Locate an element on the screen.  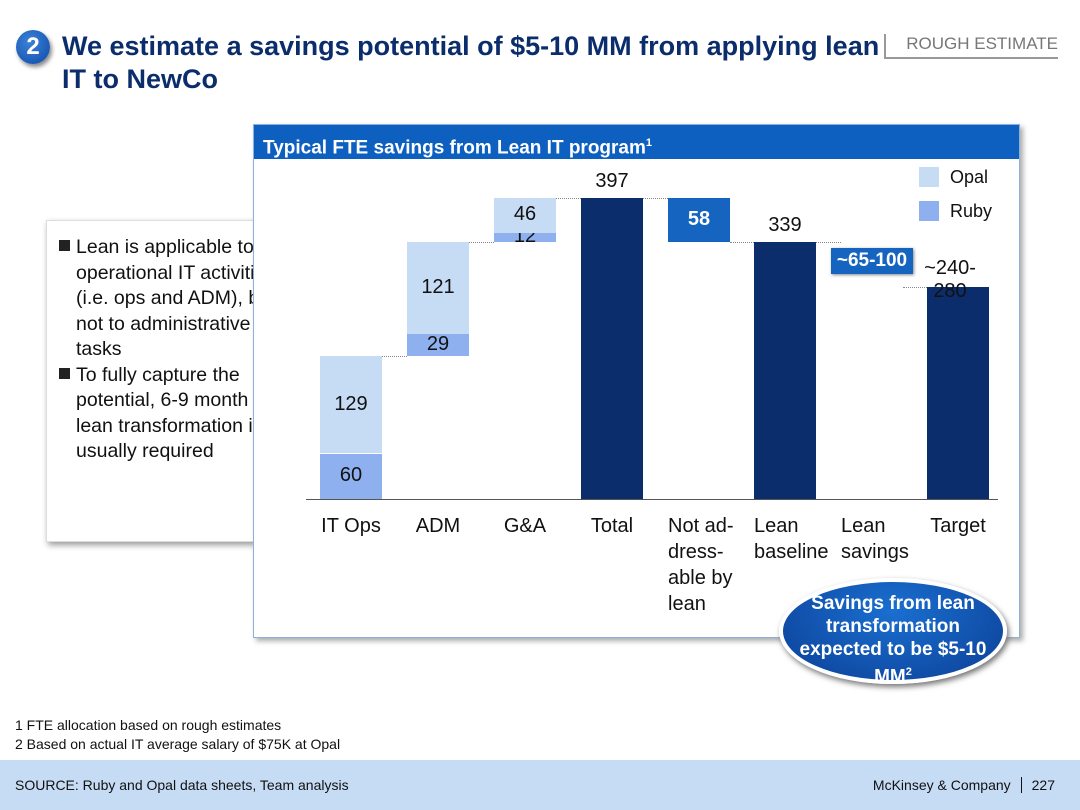
bar-ruby-0-label: 60 is located at coordinates (351, 475).